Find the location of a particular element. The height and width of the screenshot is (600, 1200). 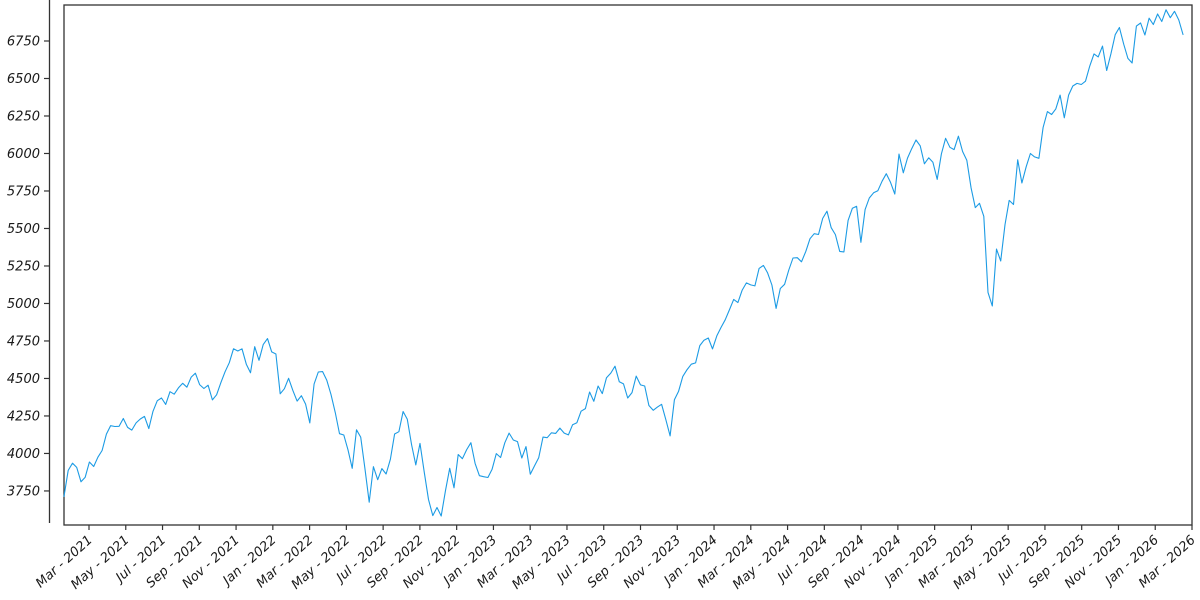

y-tick-label: 3750 is located at coordinates (23, 491).